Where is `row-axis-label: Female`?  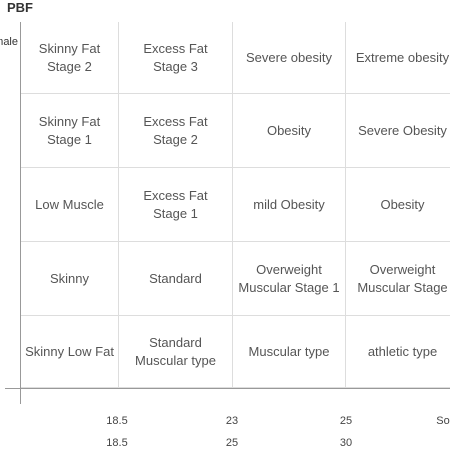
row-axis-label: Female is located at coordinates (9, 42).